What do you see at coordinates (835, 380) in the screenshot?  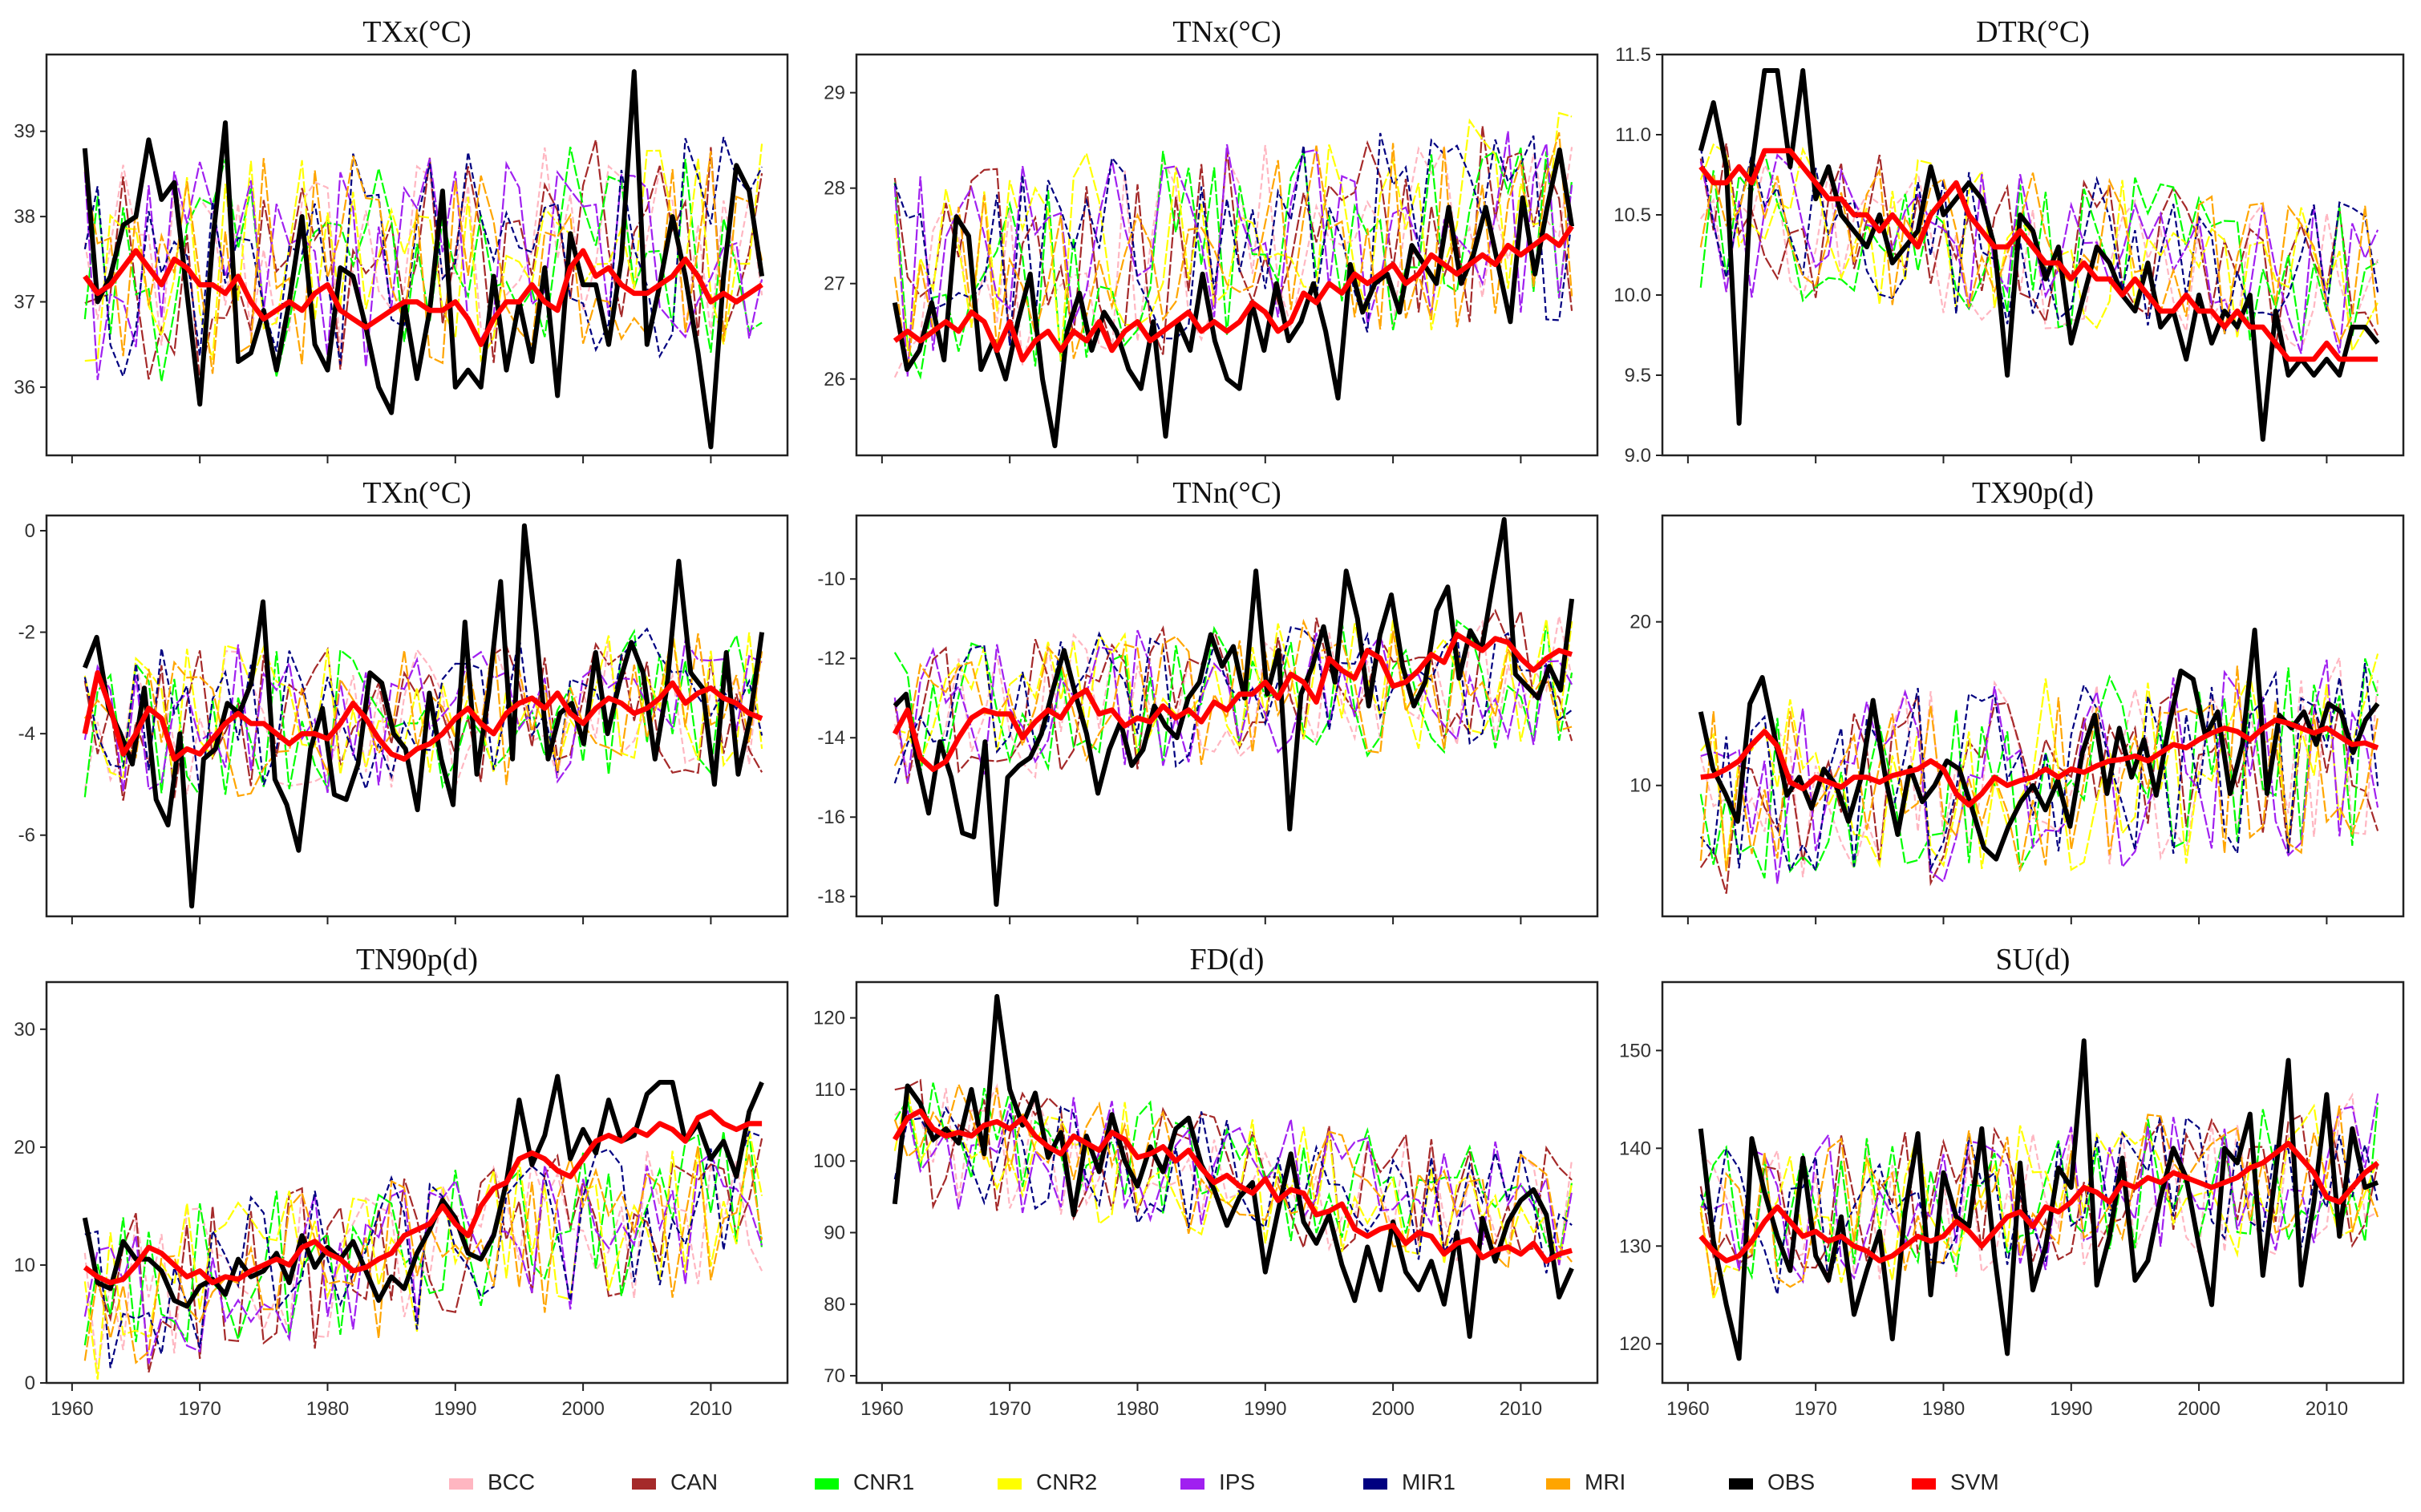 I see `ytick-label-tnx: 26` at bounding box center [835, 380].